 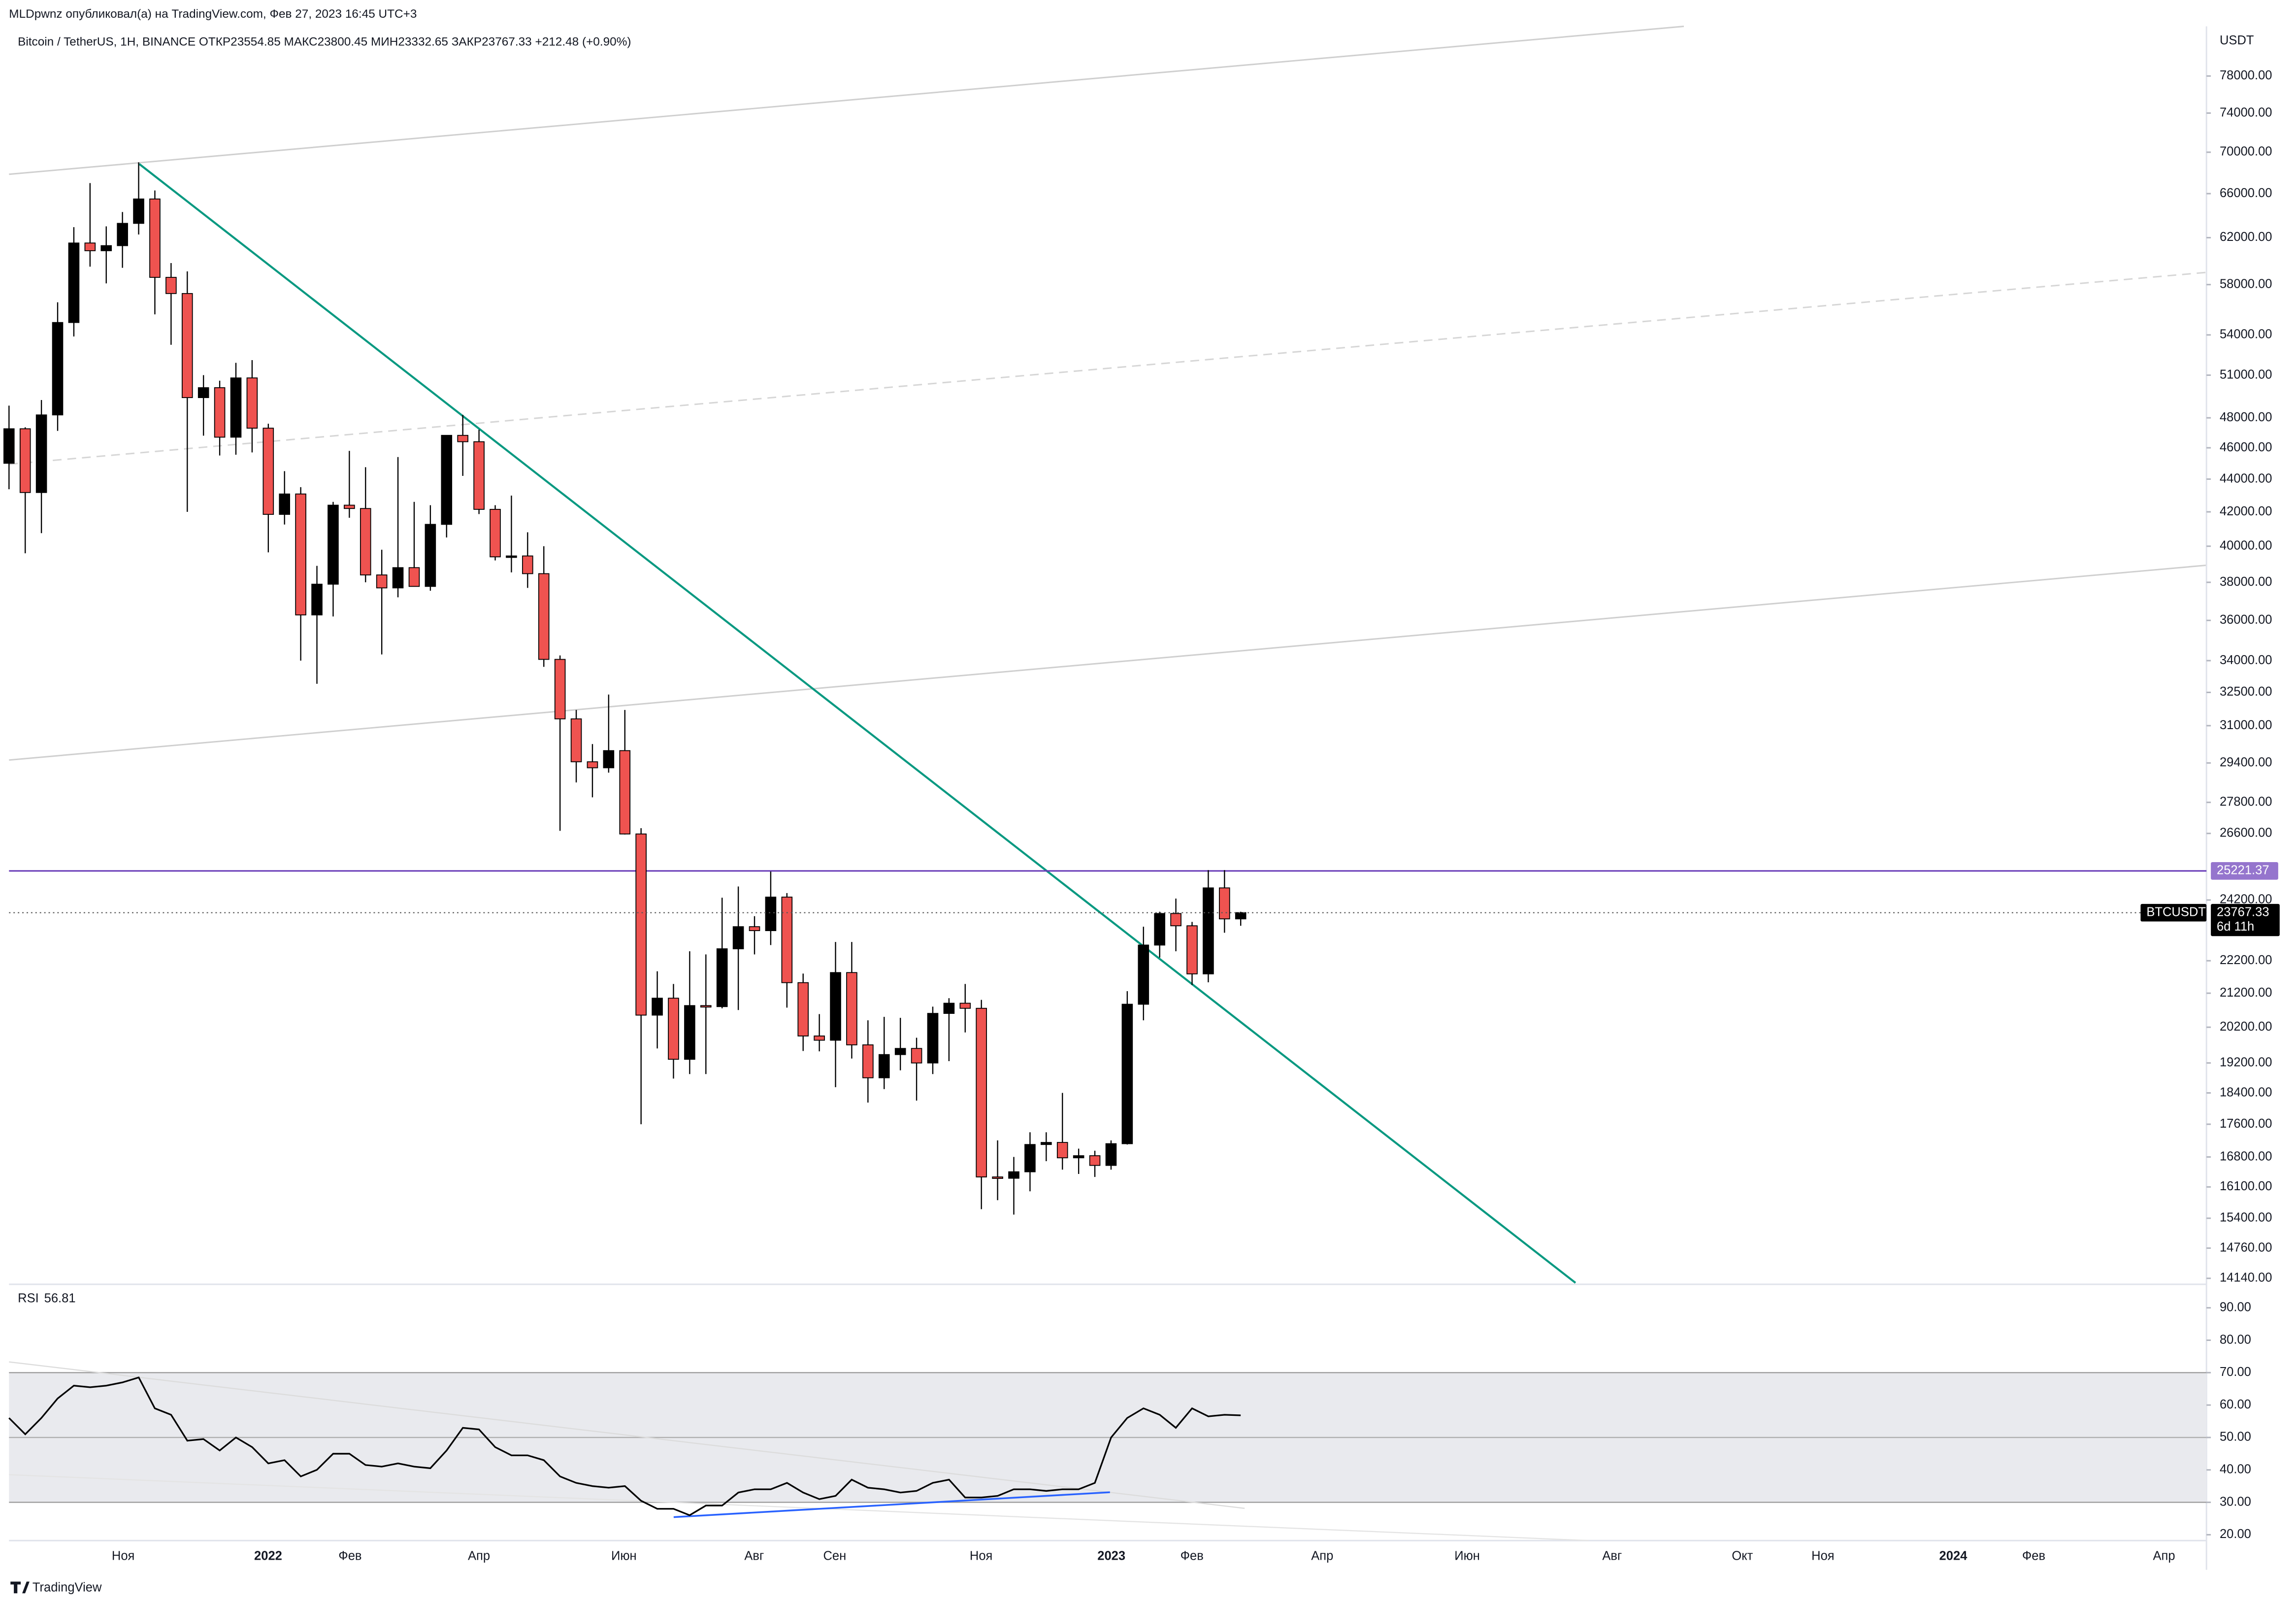 What do you see at coordinates (20, 1587) in the screenshot?
I see `logo-icon` at bounding box center [20, 1587].